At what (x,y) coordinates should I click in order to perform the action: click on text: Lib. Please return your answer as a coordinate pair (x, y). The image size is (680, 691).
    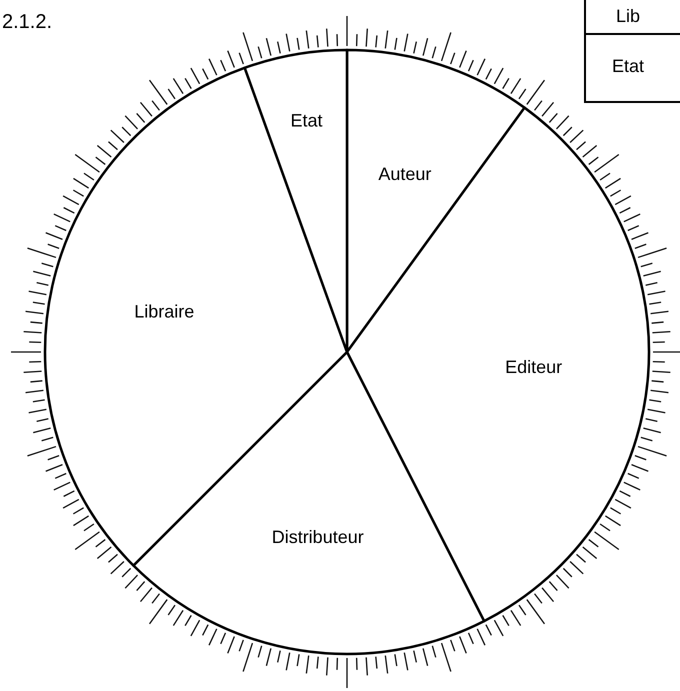
    Looking at the image, I should click on (628, 16).